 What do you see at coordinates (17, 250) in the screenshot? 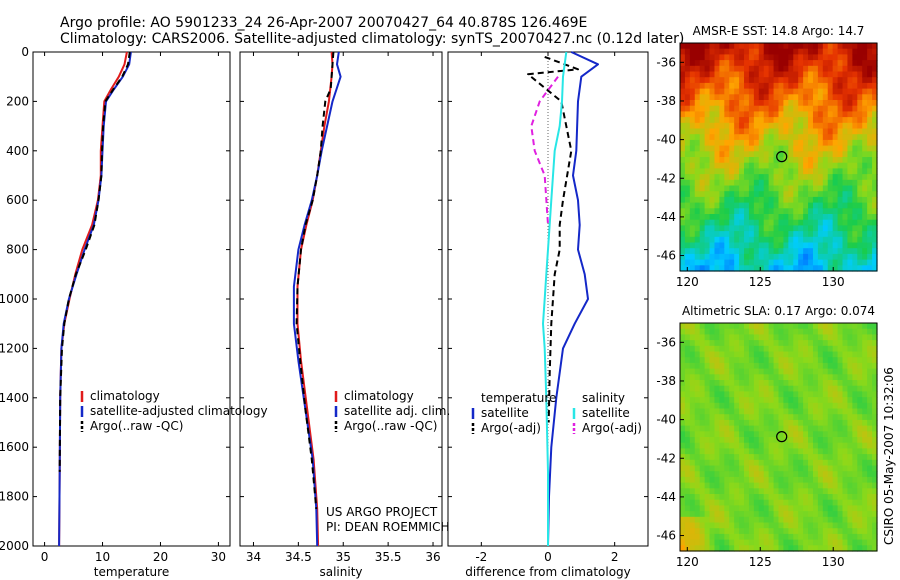
I see `temperature-ytick-label: 800` at bounding box center [17, 250].